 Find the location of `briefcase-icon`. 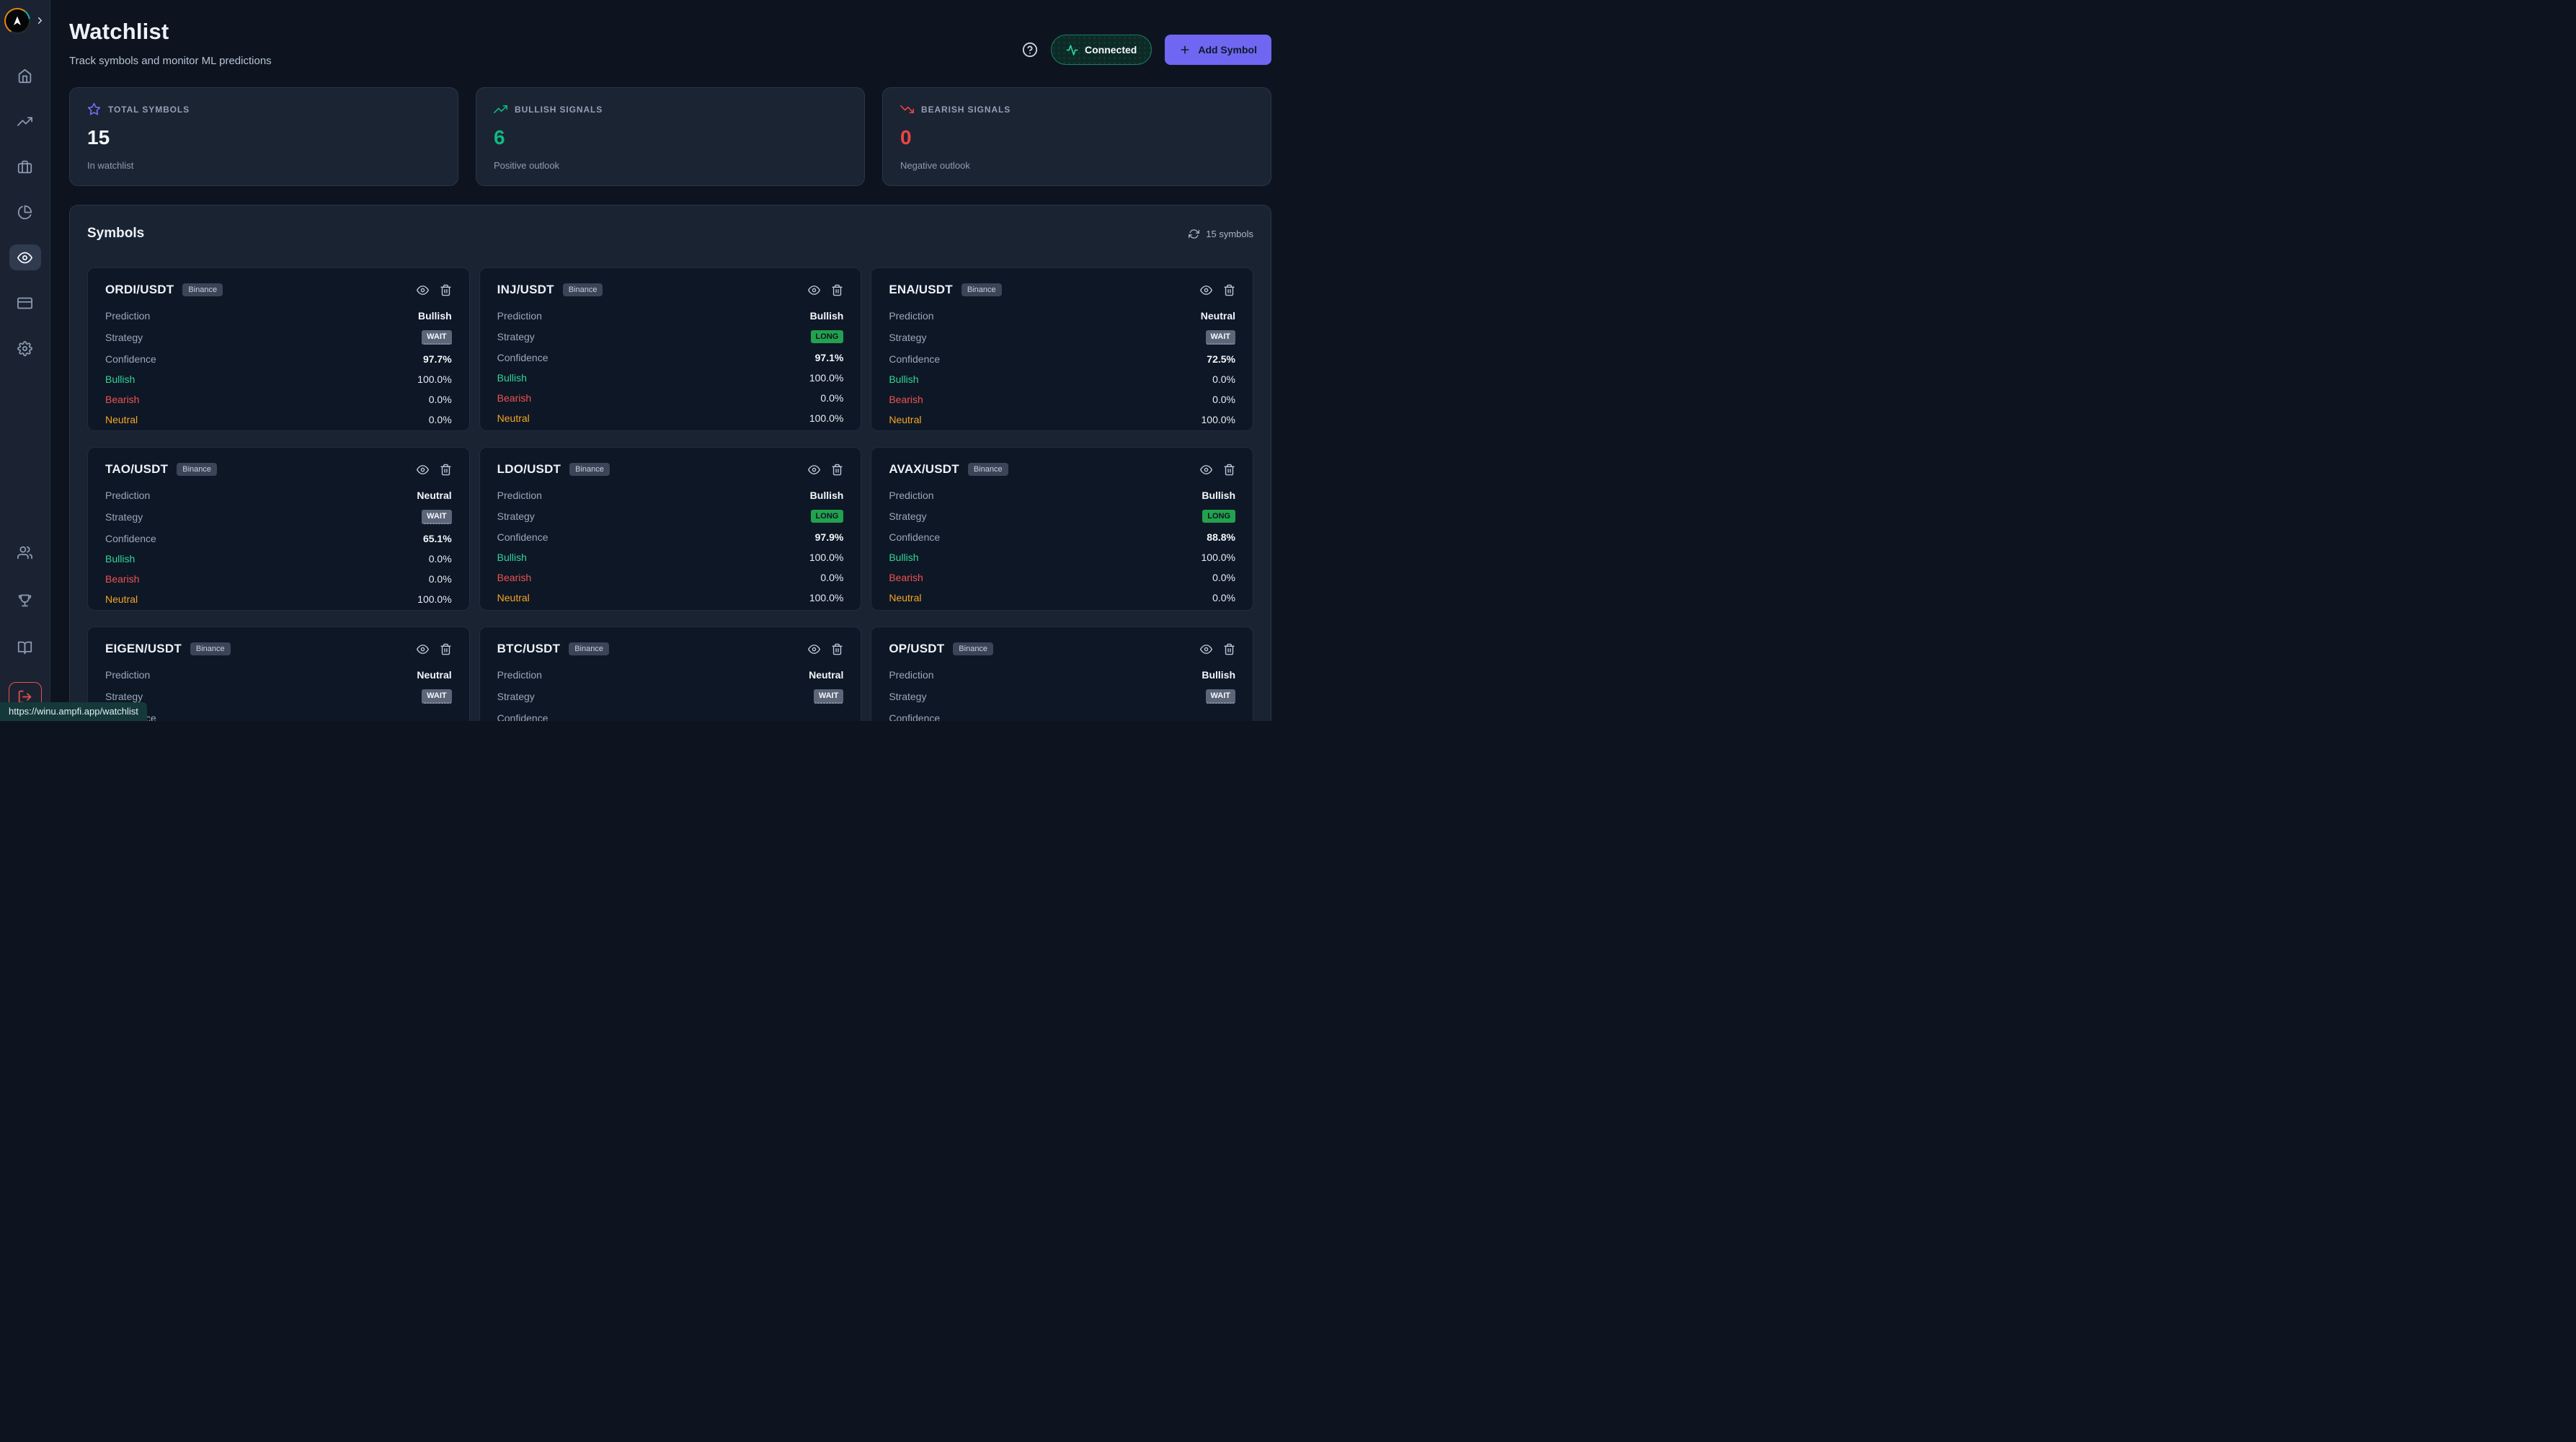

briefcase-icon is located at coordinates (25, 166).